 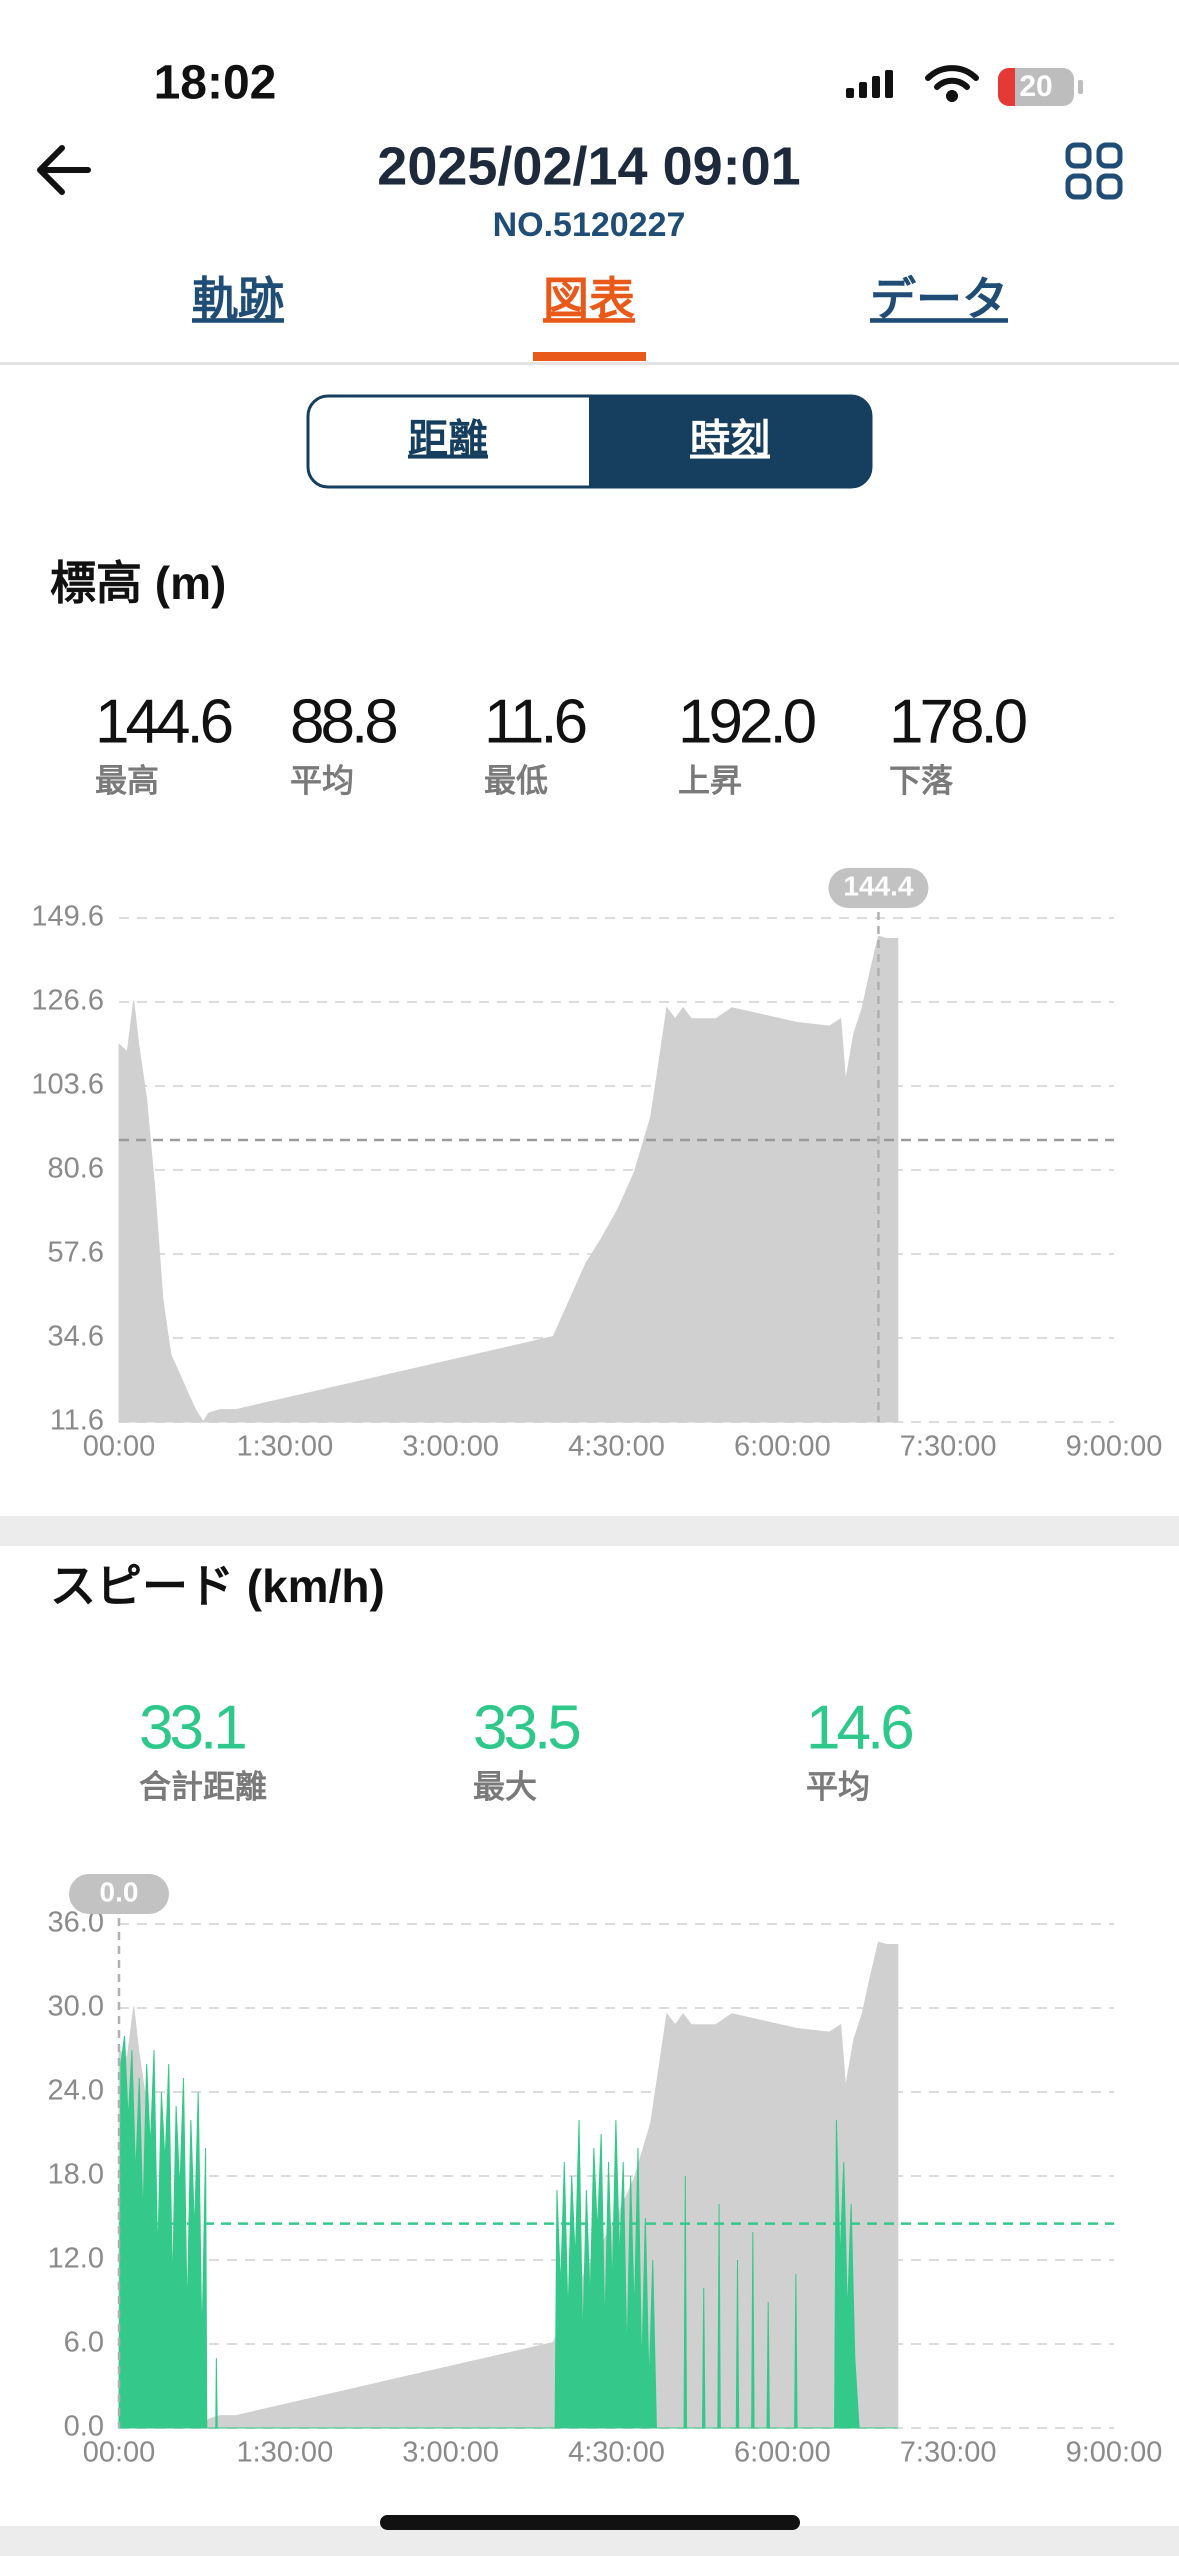 What do you see at coordinates (238, 299) in the screenshot?
I see `tab: 軌跡` at bounding box center [238, 299].